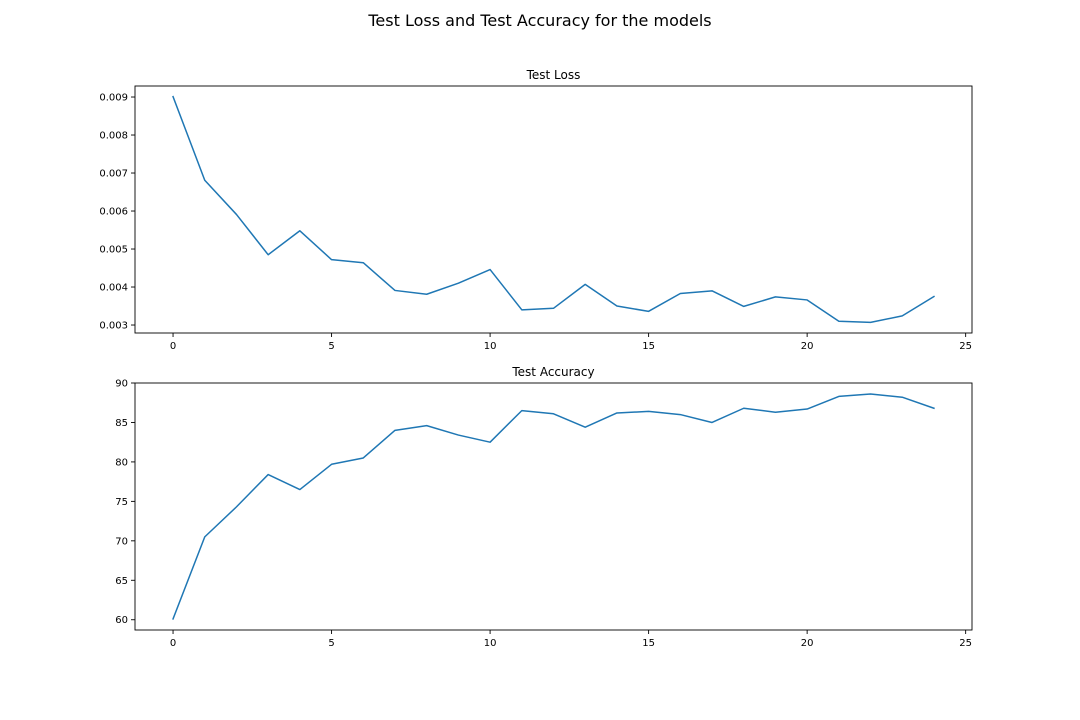 The width and height of the screenshot is (1080, 720). Describe the element at coordinates (331, 643) in the screenshot. I see `test-accuracy-xtick-label: 5` at that location.